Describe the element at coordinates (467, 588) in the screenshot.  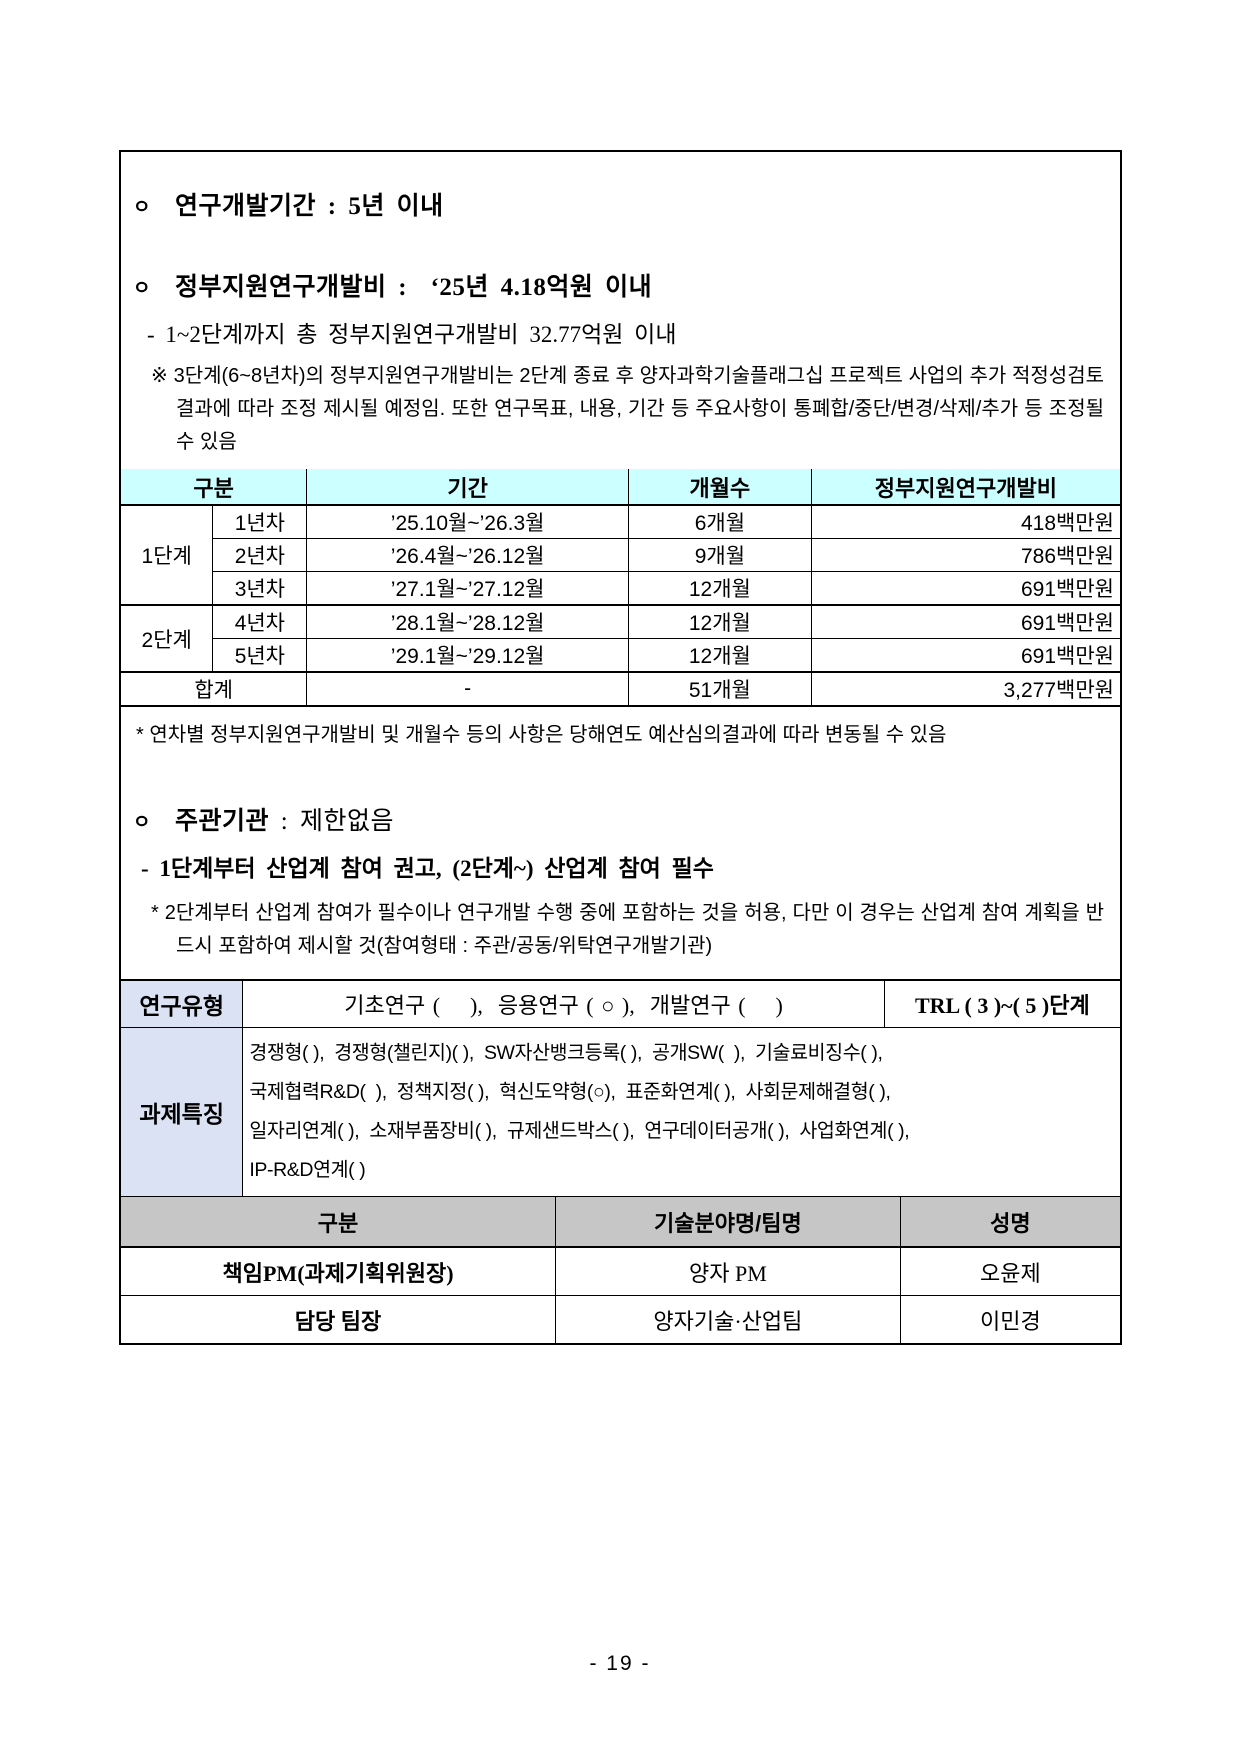
I see `period-cell: ’27.1월~’27.12월` at that location.